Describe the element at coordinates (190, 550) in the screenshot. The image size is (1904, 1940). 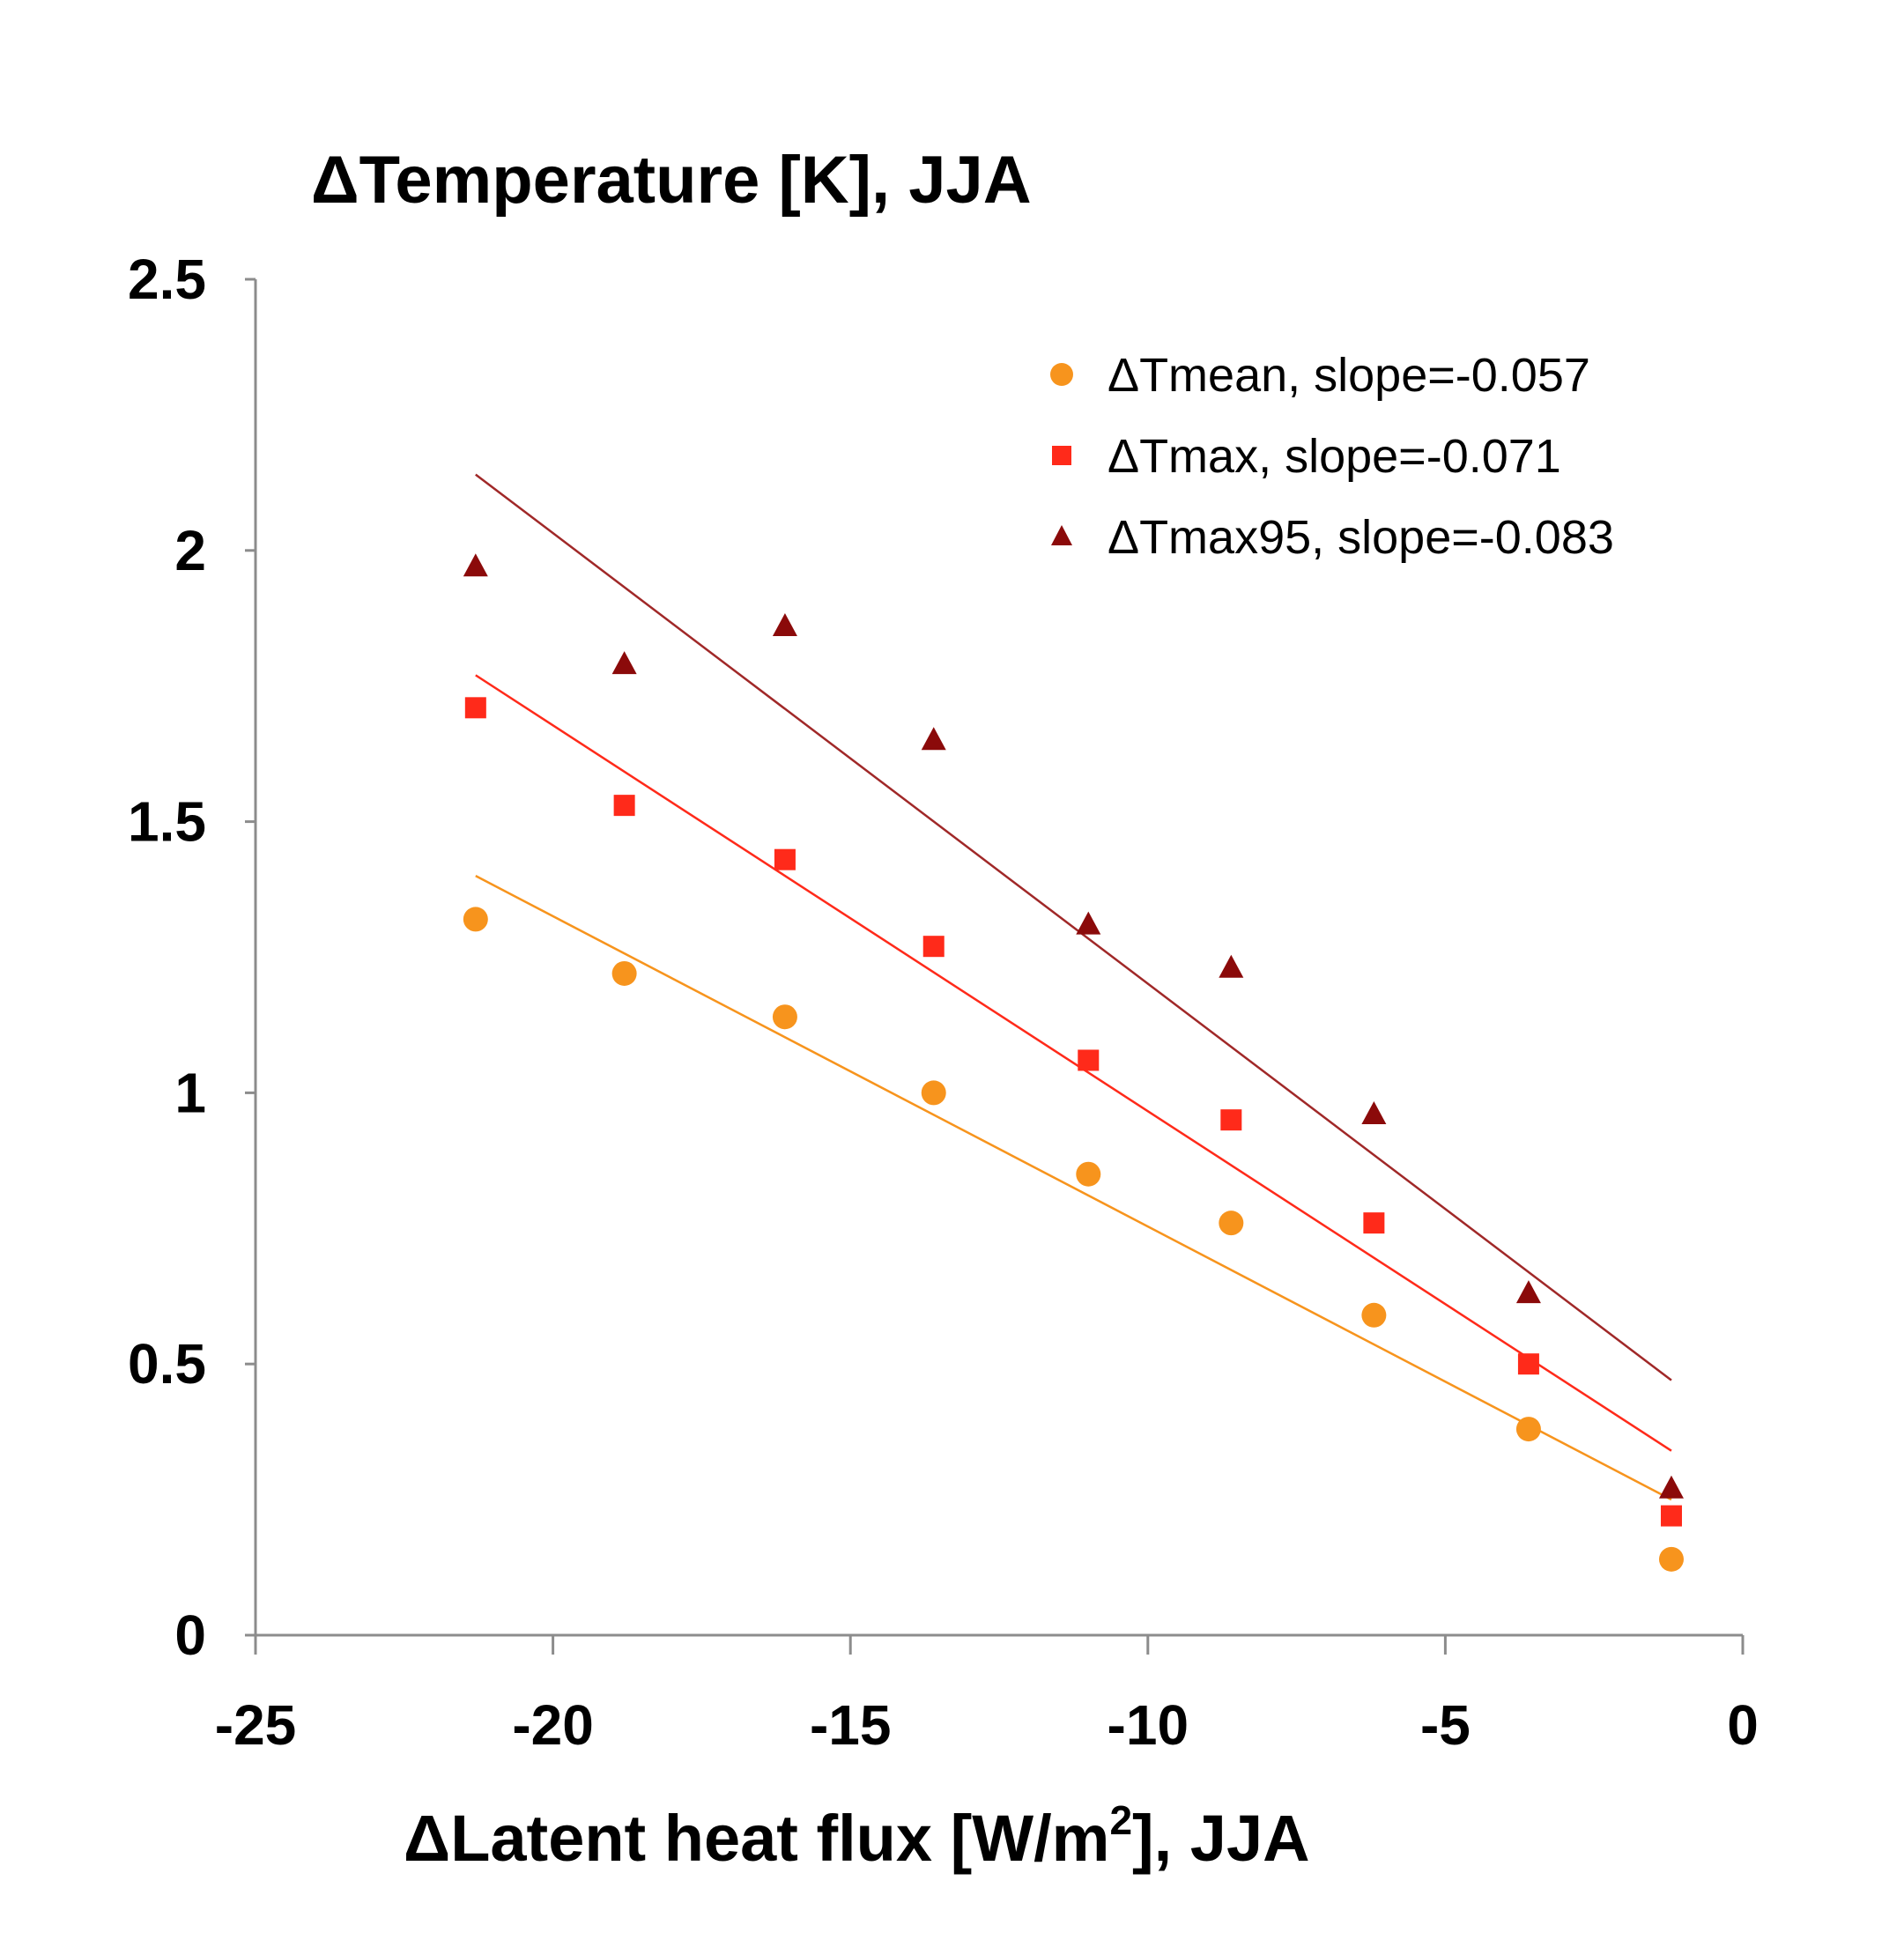
I see `y-tick-label: 2` at that location.